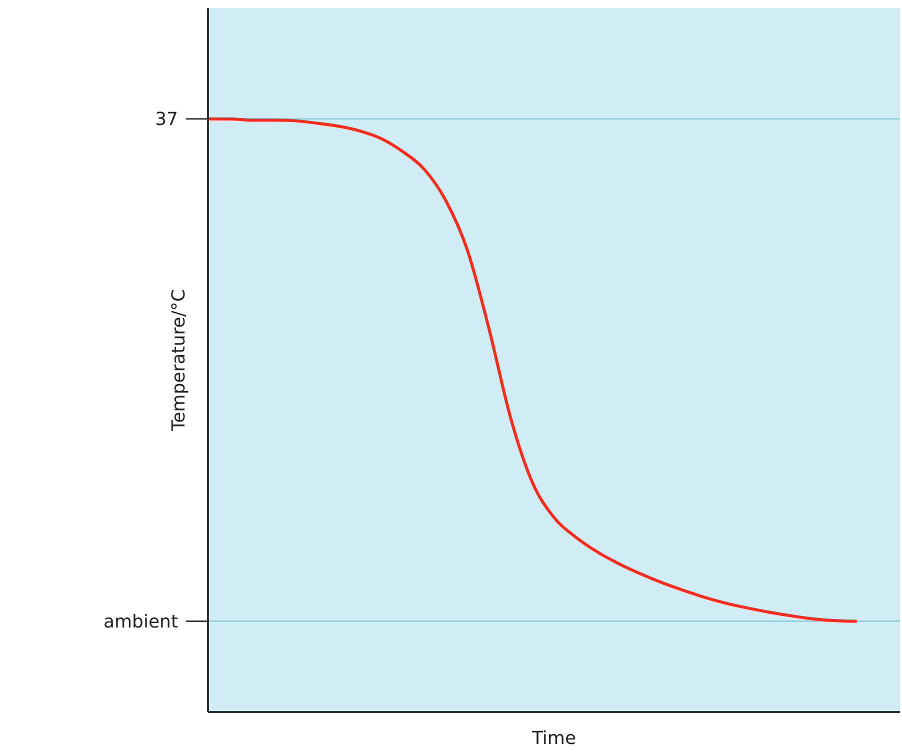 Image resolution: width=902 pixels, height=755 pixels. Describe the element at coordinates (553, 738) in the screenshot. I see `x-axis-title: Time` at that location.